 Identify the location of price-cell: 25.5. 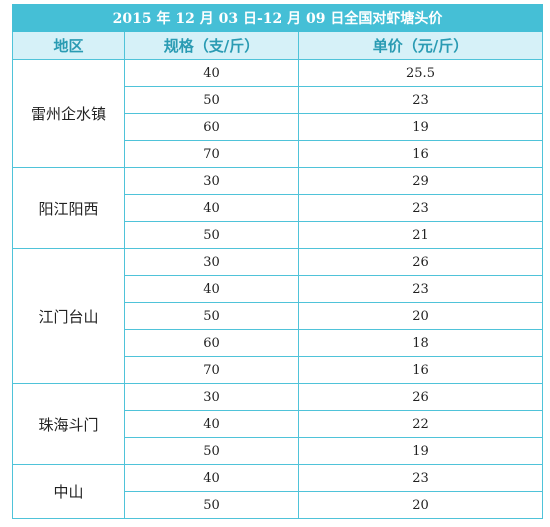
(420, 73).